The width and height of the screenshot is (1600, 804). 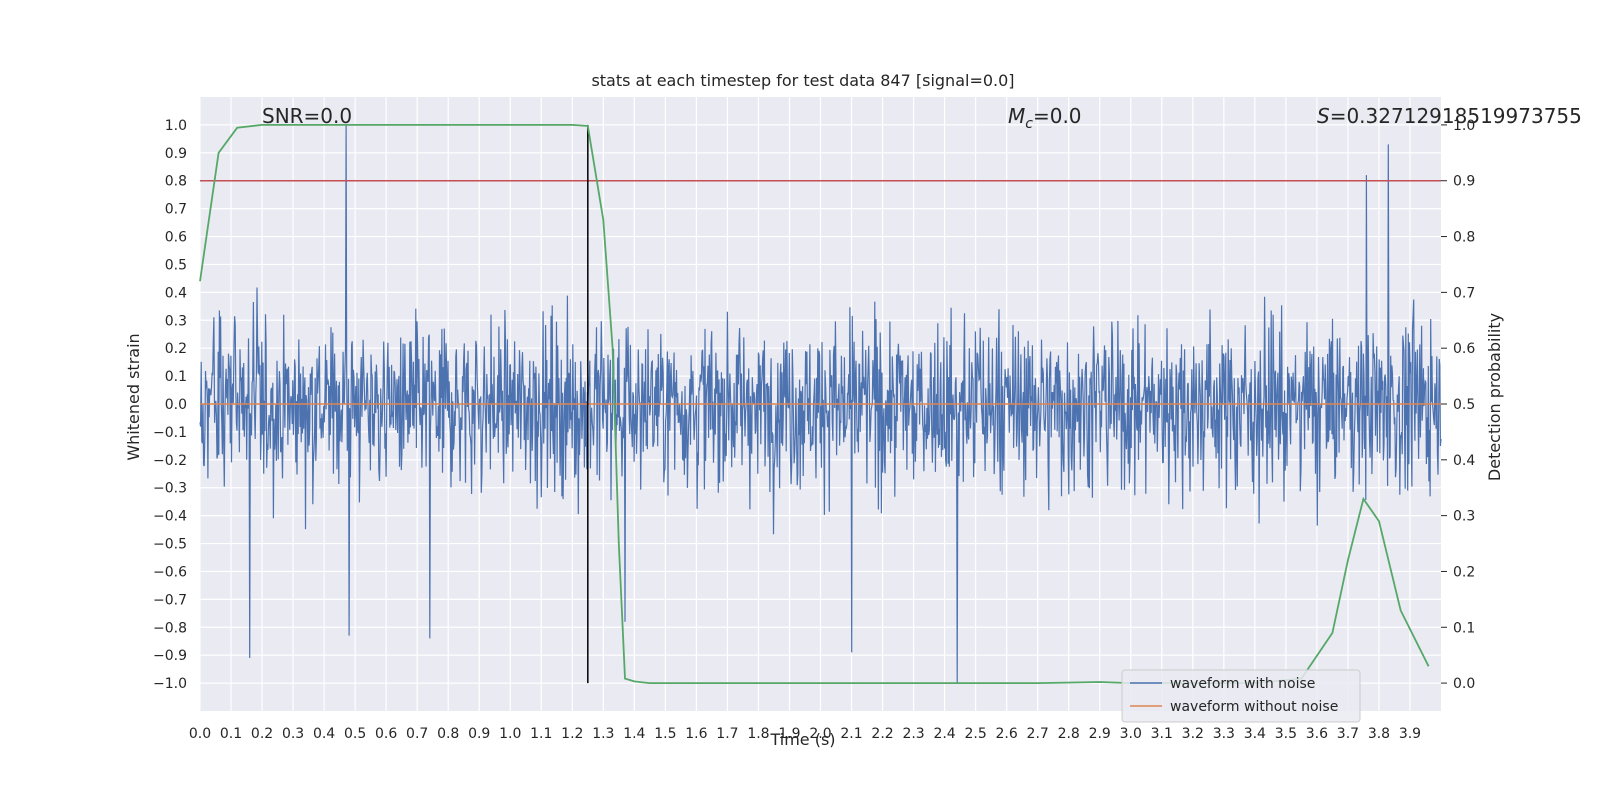 What do you see at coordinates (133, 396) in the screenshot?
I see `y-axis-left-label: Whitened strain` at bounding box center [133, 396].